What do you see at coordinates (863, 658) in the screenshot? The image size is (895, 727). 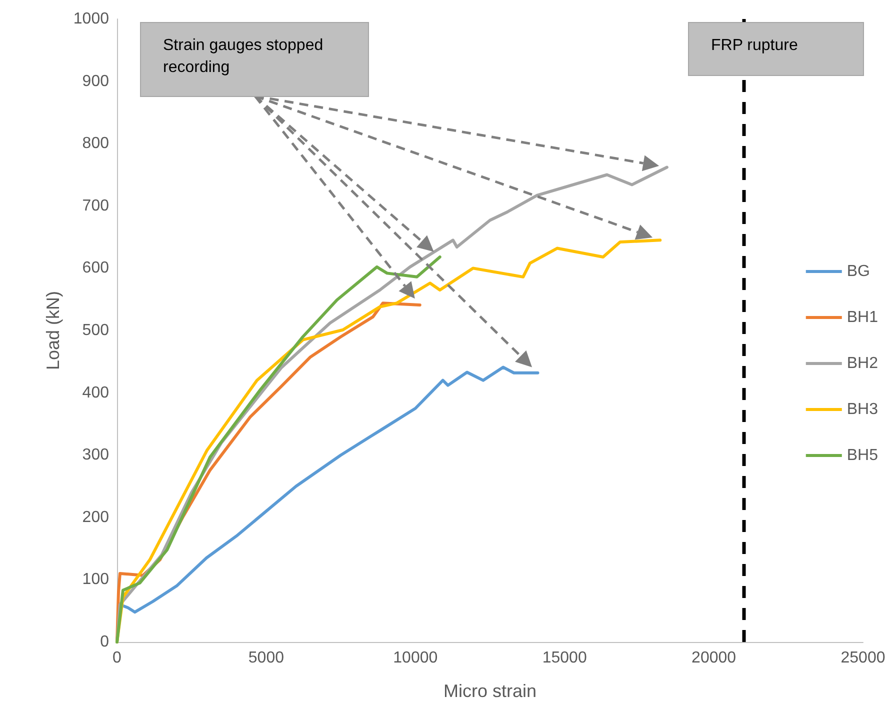 I see `x-tick-label: 25000` at bounding box center [863, 658].